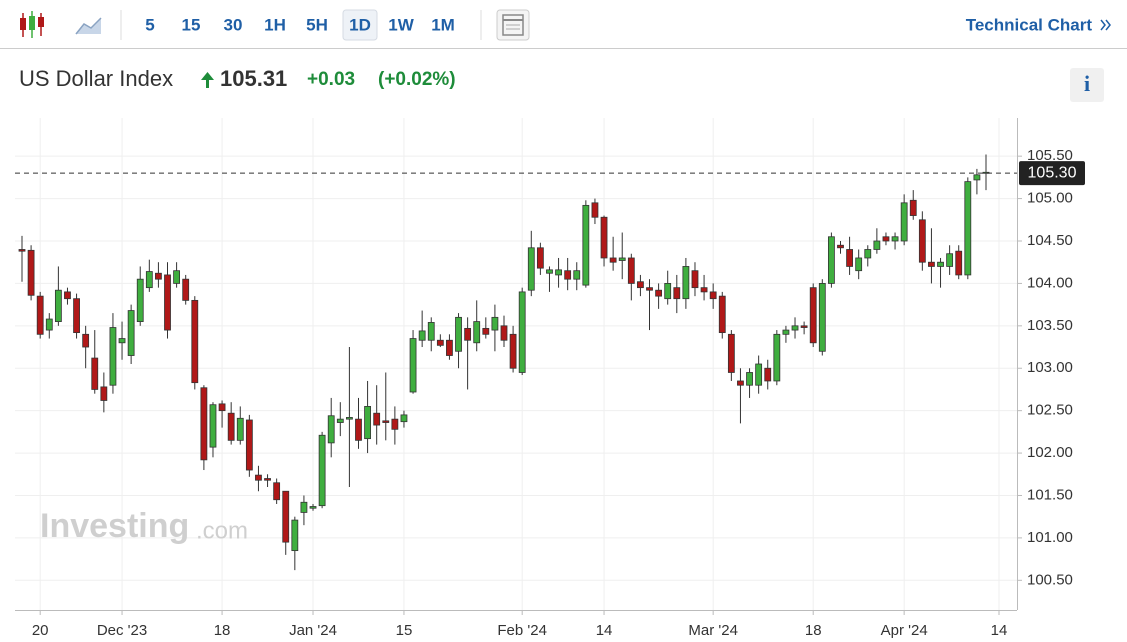 The height and width of the screenshot is (642, 1127). I want to click on active-interval-bg, so click(360, 25).